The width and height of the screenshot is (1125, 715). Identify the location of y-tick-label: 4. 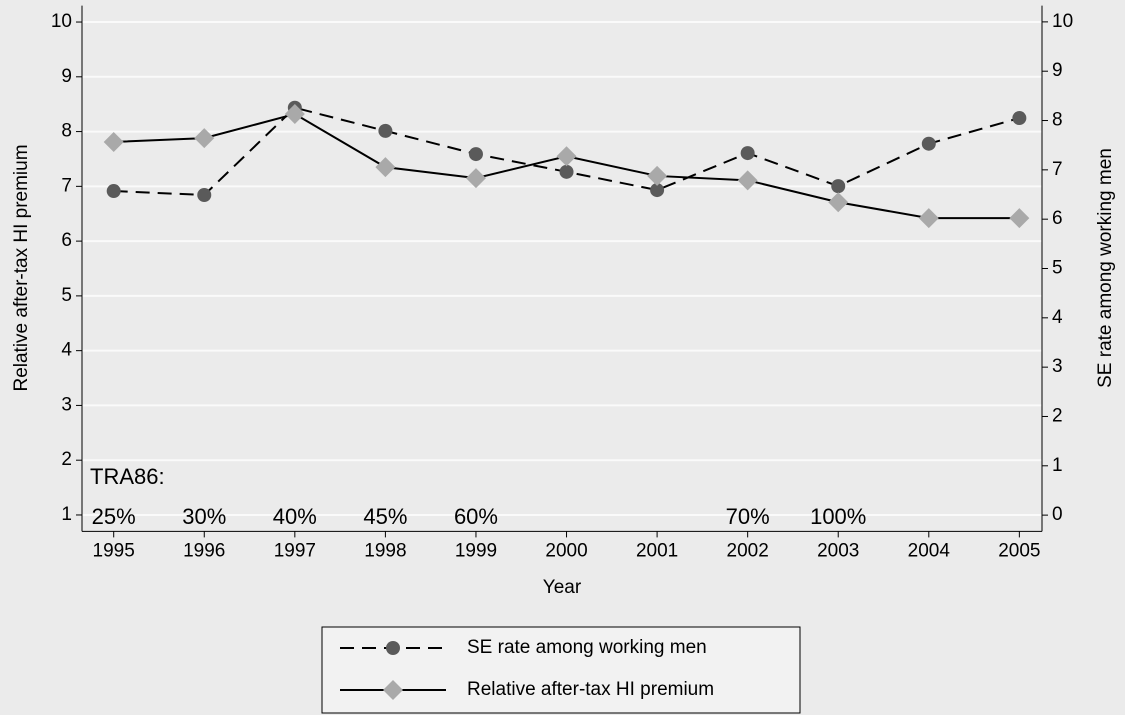
(66, 350).